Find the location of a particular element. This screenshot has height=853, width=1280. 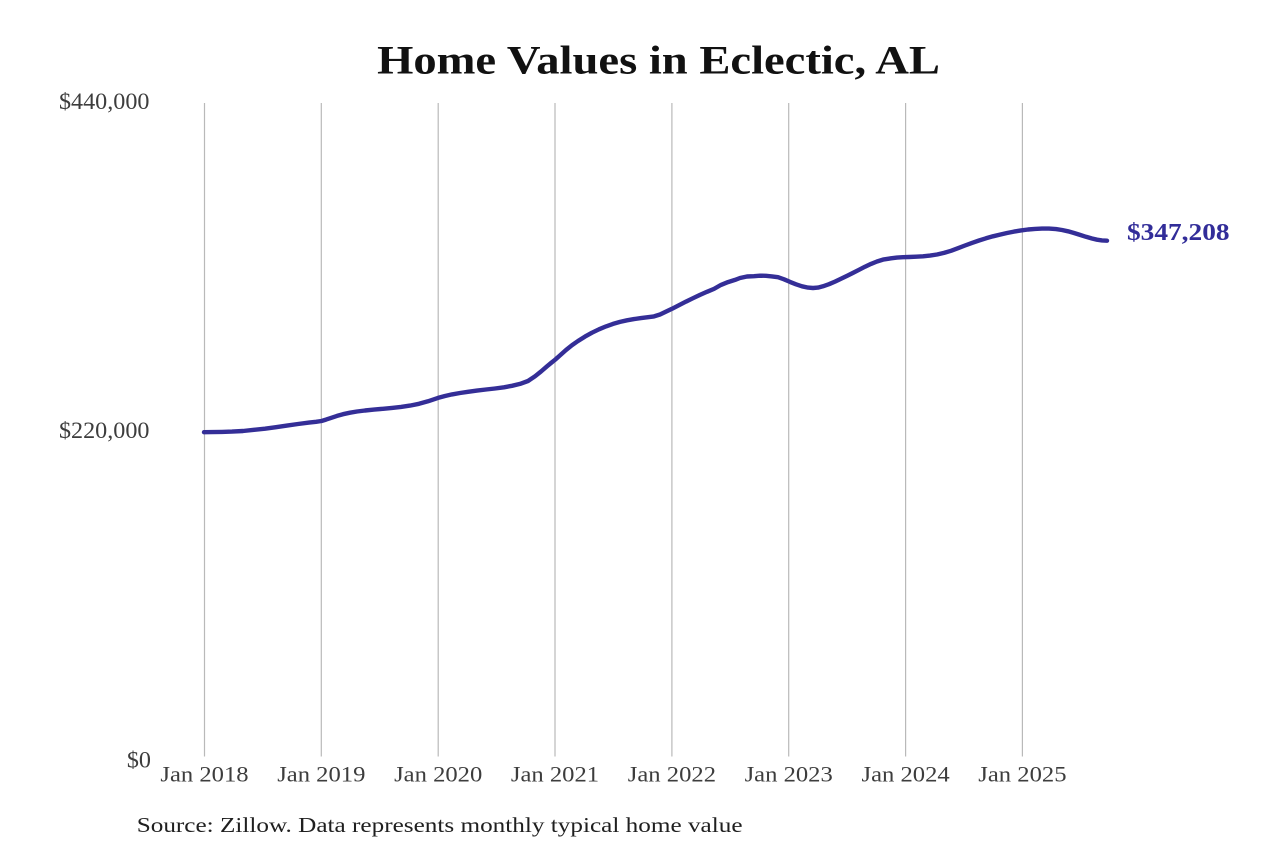

svg-text: Jan 2020 is located at coordinates (438, 775).